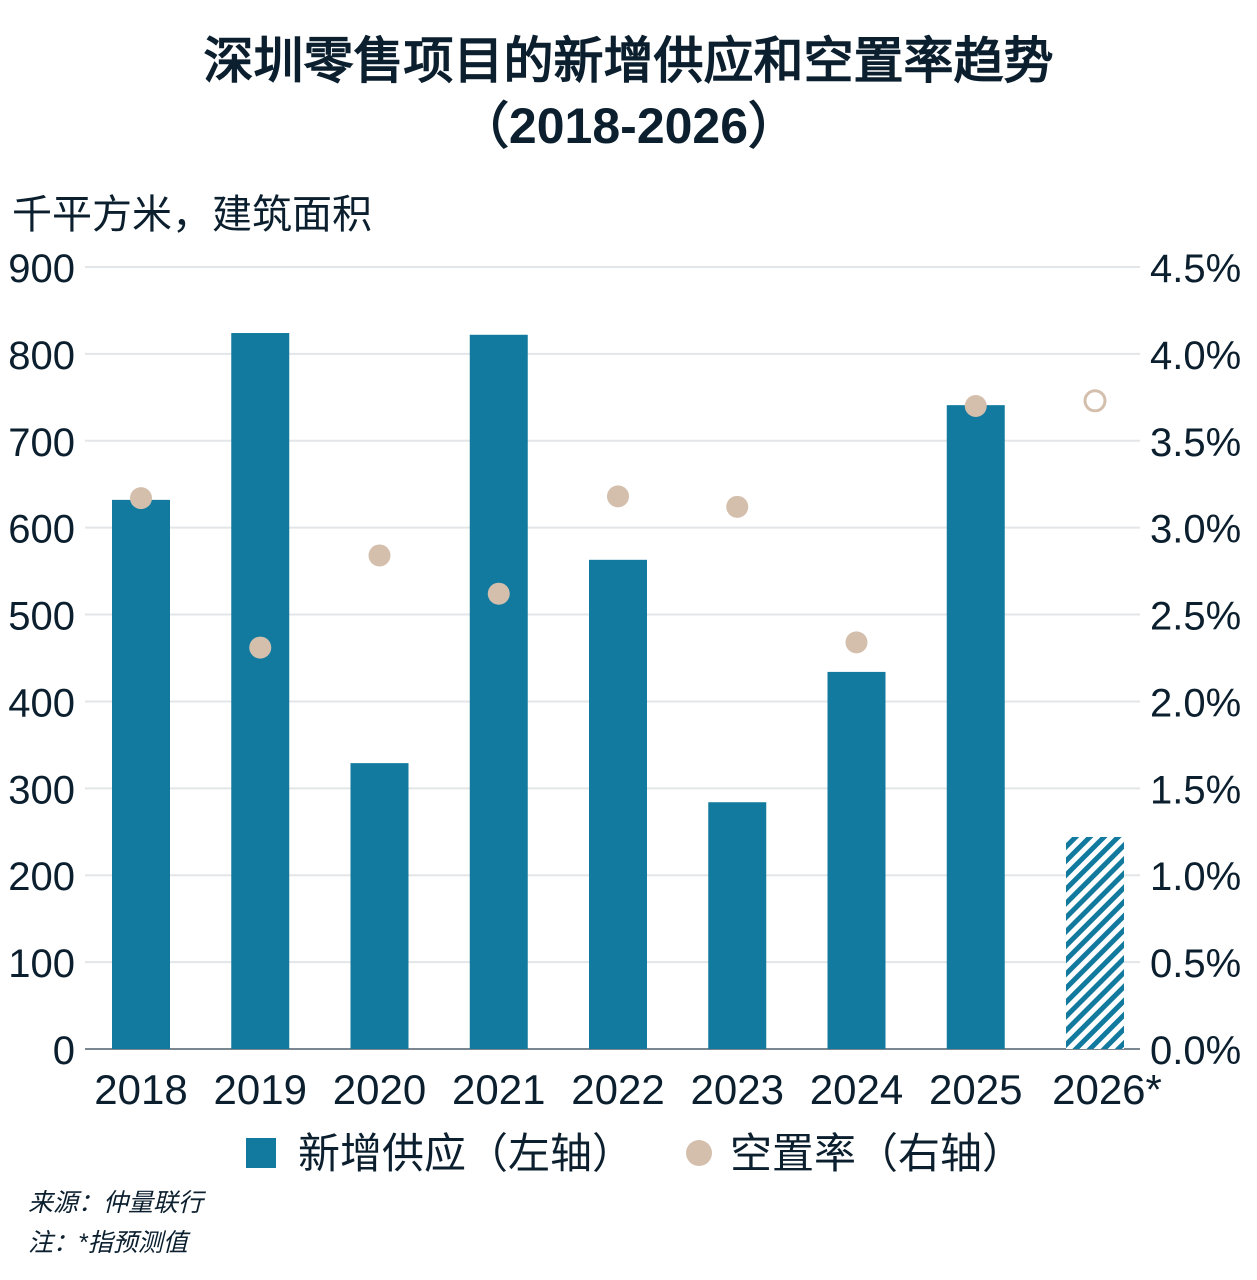 The width and height of the screenshot is (1257, 1280). Describe the element at coordinates (975, 1089) in the screenshot. I see `x-tick-label: 2025` at that location.